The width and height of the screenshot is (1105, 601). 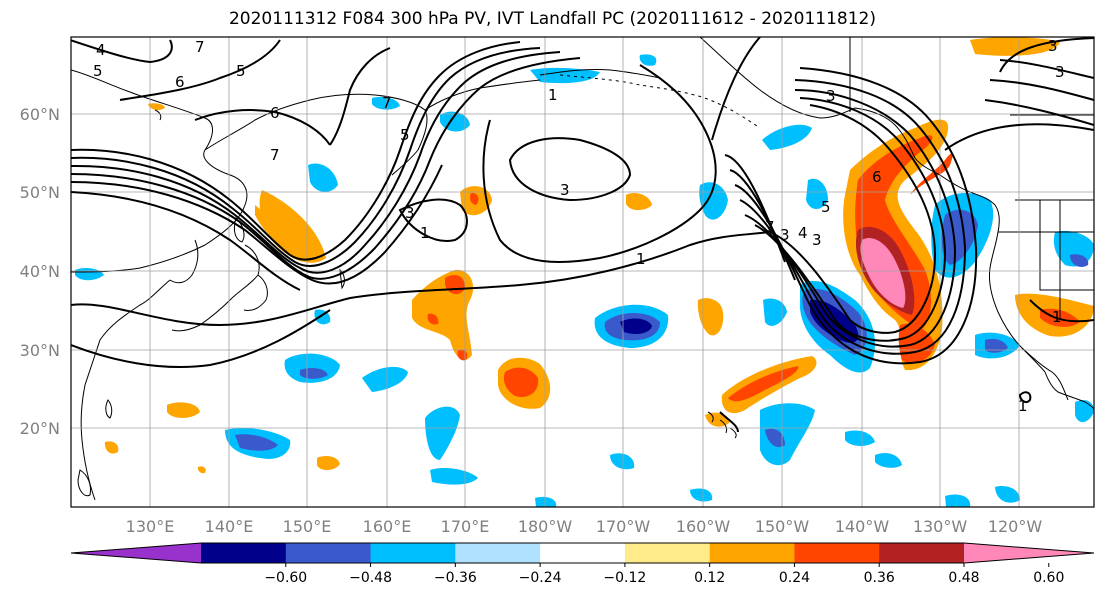 What do you see at coordinates (40, 350) in the screenshot?
I see `lat-label-30n: 30°N` at bounding box center [40, 350].